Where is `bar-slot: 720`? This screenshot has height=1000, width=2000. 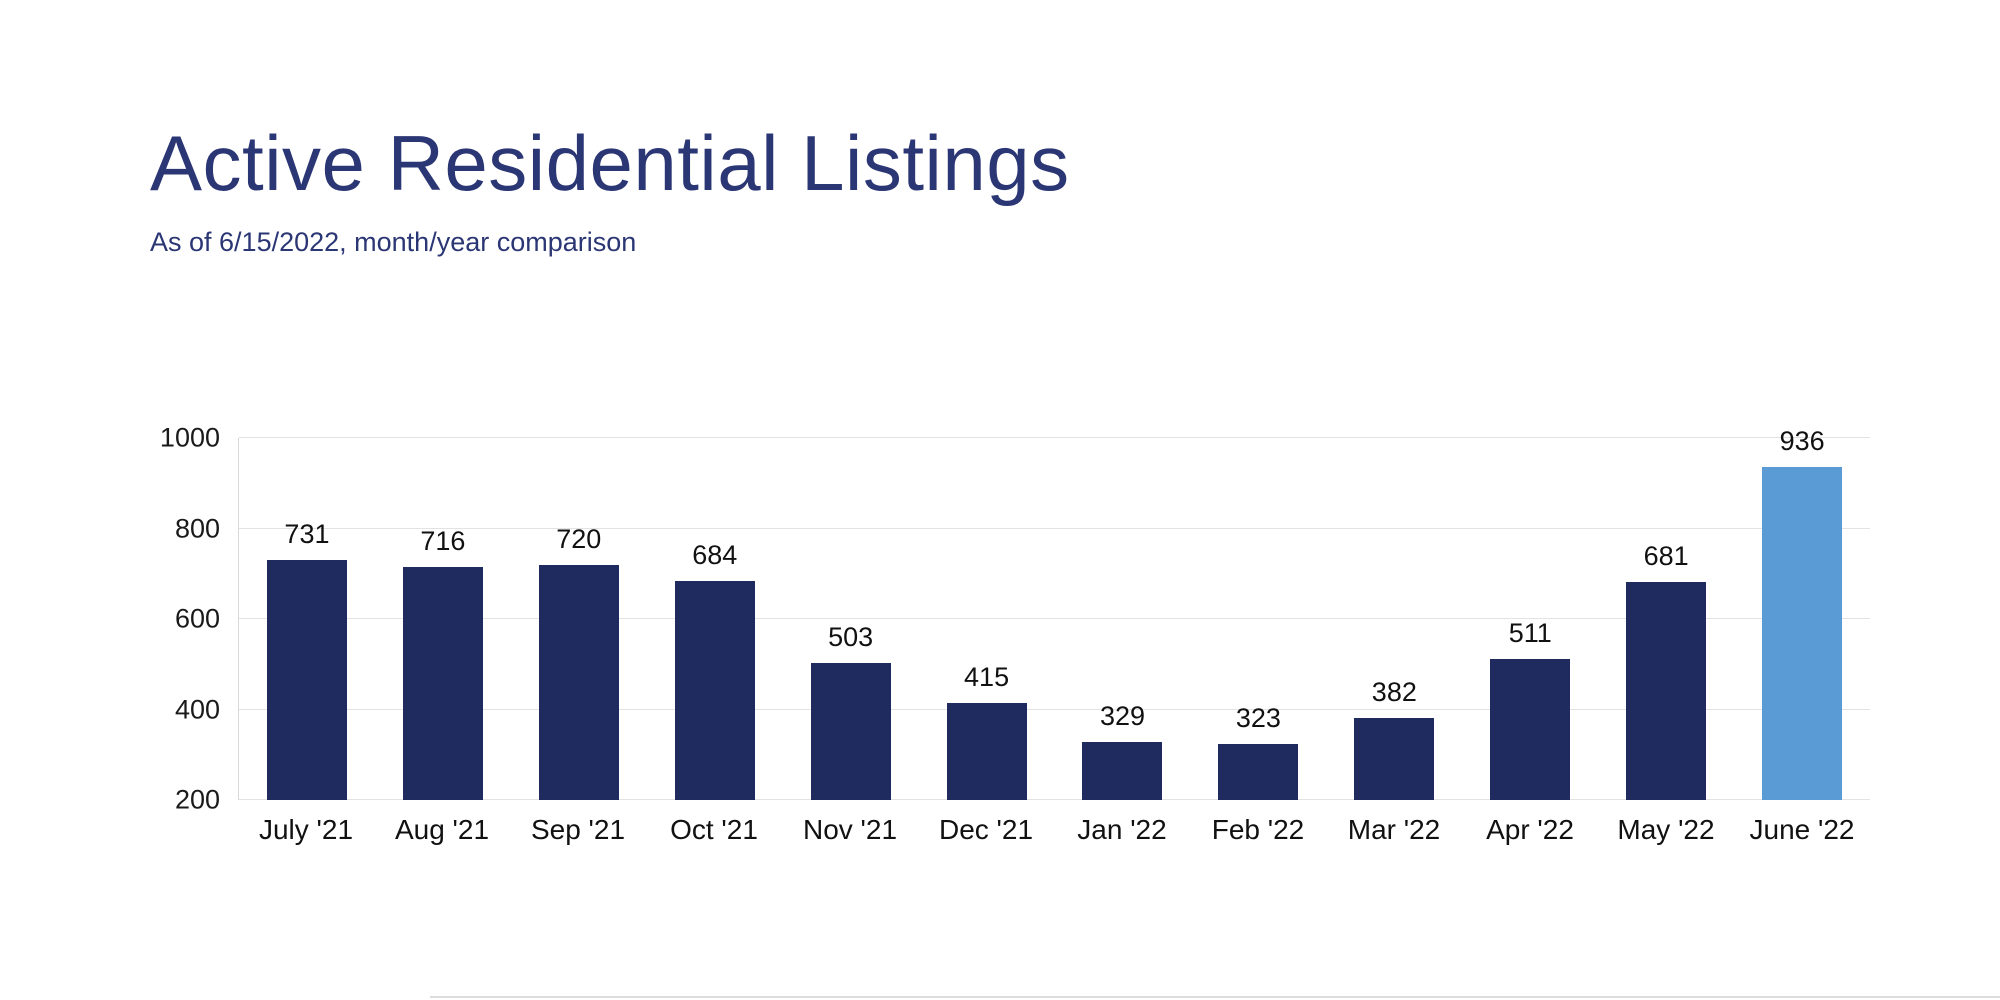
bar-slot: 720 is located at coordinates (579, 619).